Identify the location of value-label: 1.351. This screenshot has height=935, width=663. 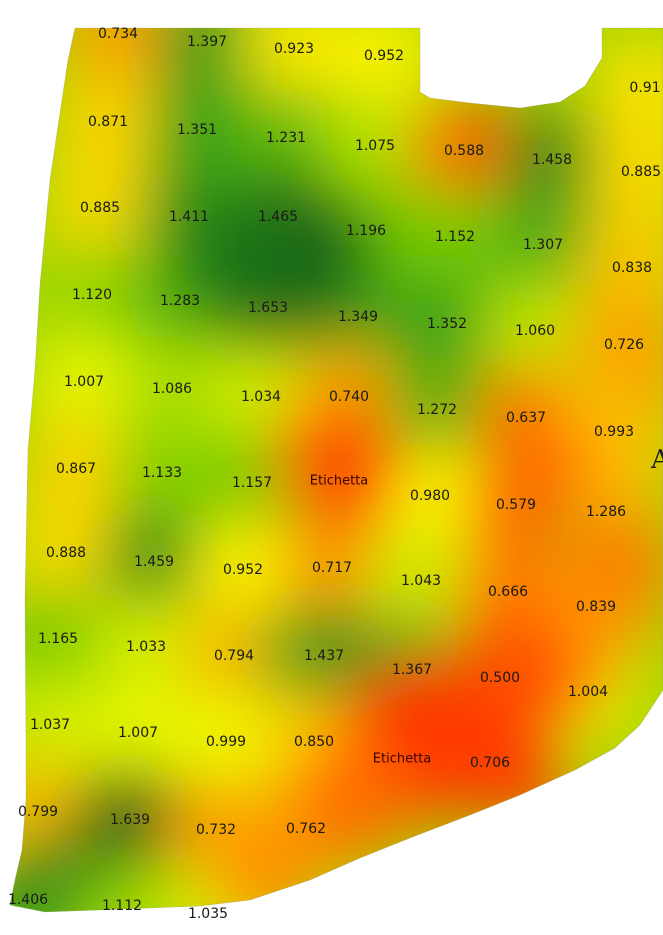
(197, 130).